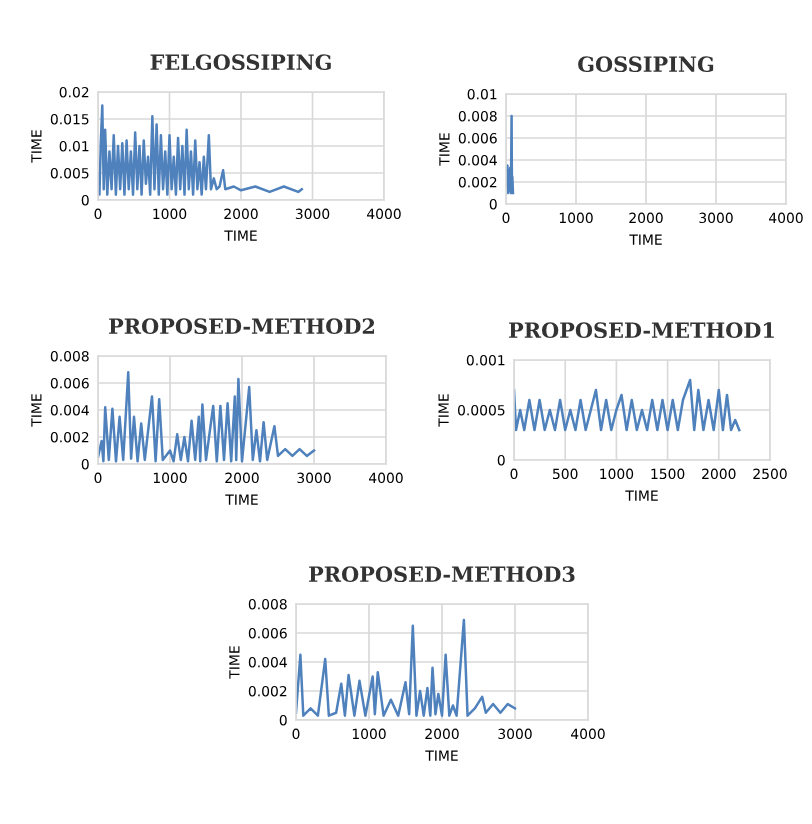 The image size is (812, 824). Describe the element at coordinates (240, 62) in the screenshot. I see `chart-title: FELGOSSIPING` at that location.